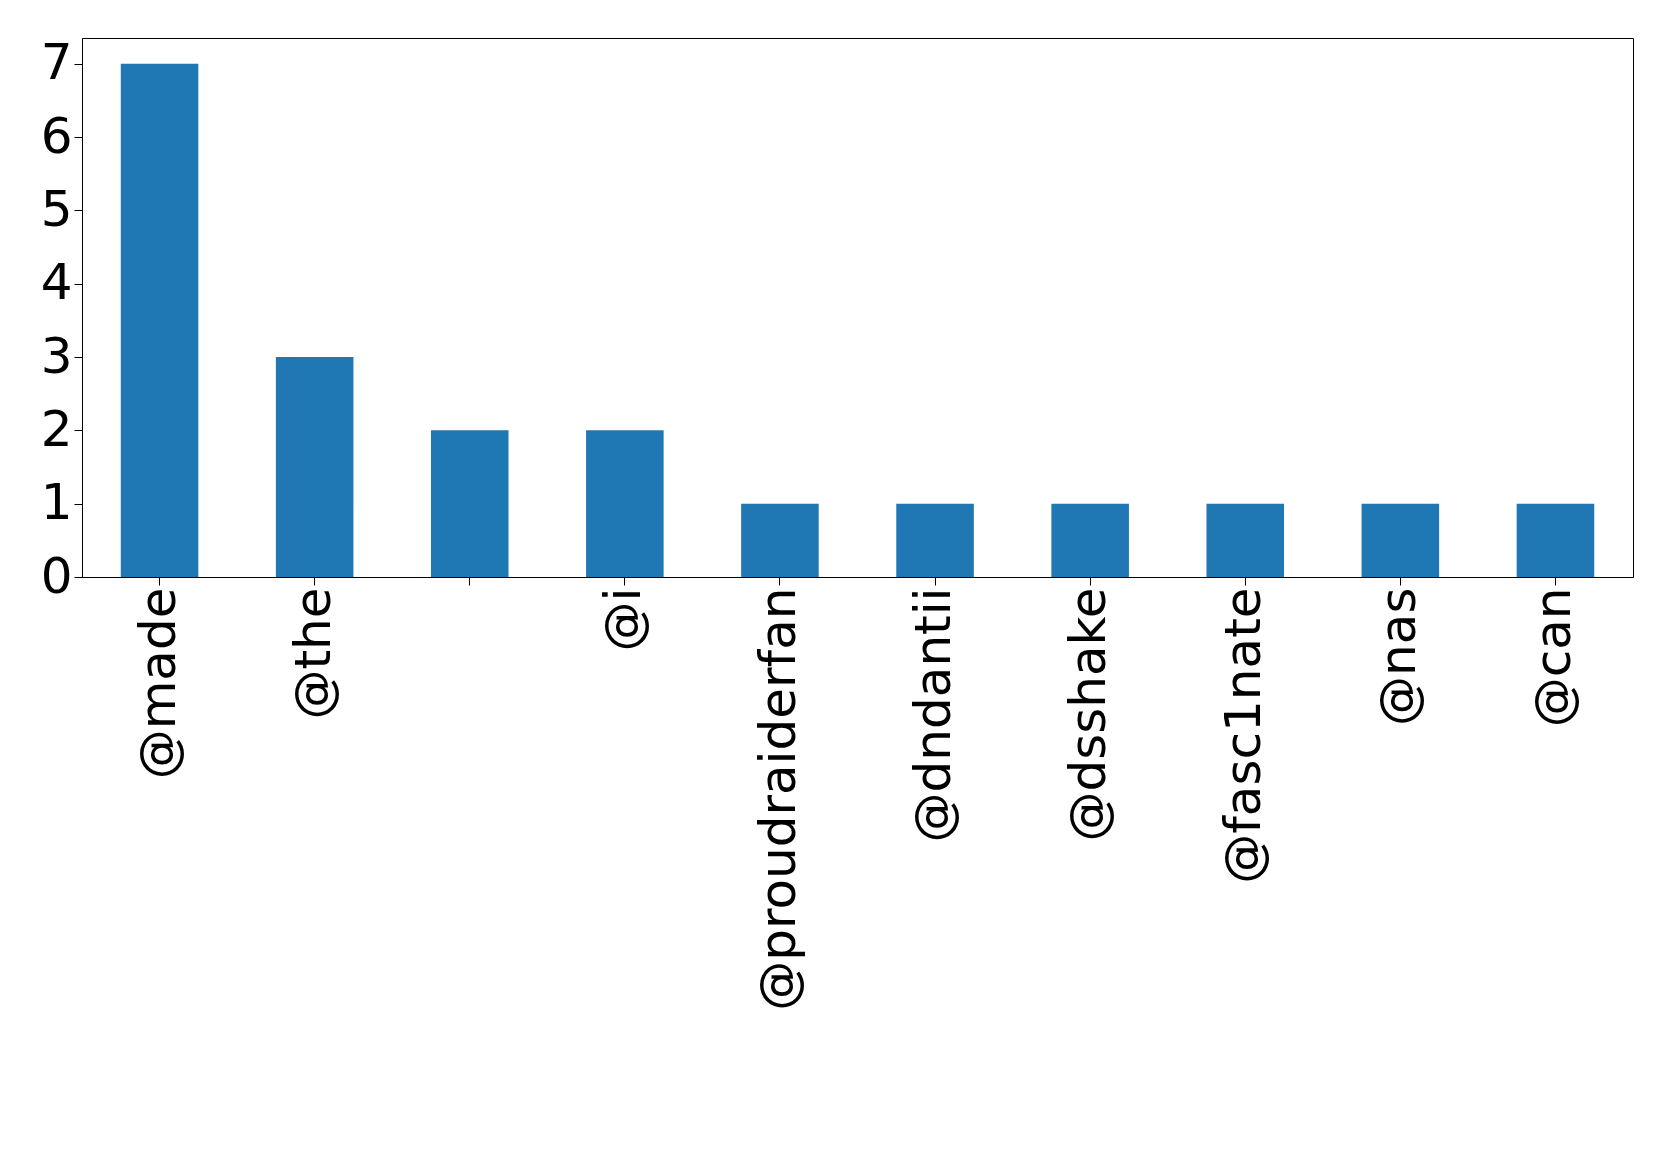  Describe the element at coordinates (622, 619) in the screenshot. I see `x-tick-label: @i` at that location.